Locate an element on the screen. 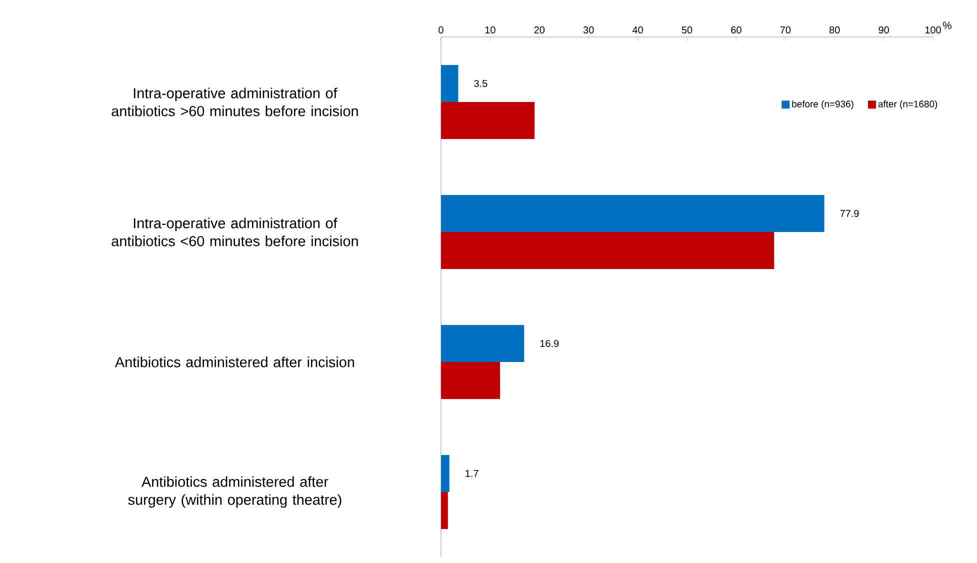 The image size is (977, 563). y-tick-label: Antibiotics administered after surgery (within operating theatre) is located at coordinates (235, 492).